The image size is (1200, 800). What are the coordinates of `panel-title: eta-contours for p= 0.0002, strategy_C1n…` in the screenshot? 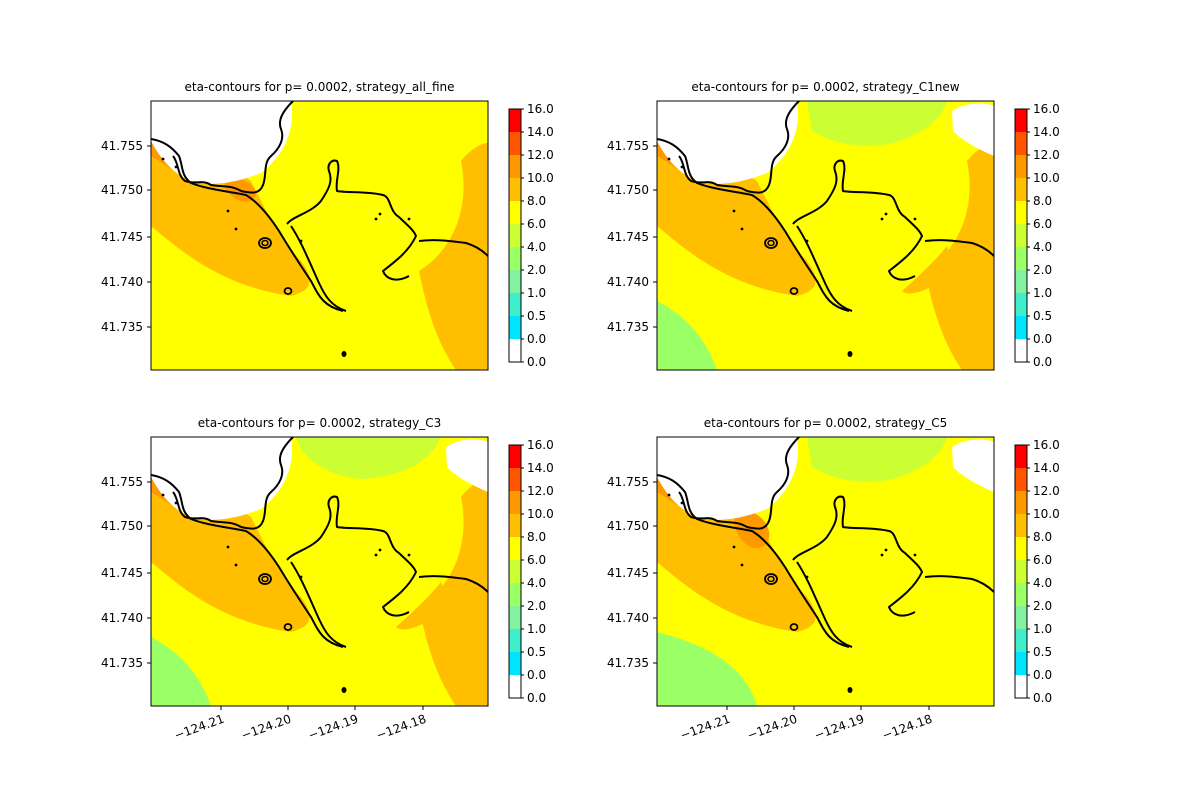 It's located at (825, 87).